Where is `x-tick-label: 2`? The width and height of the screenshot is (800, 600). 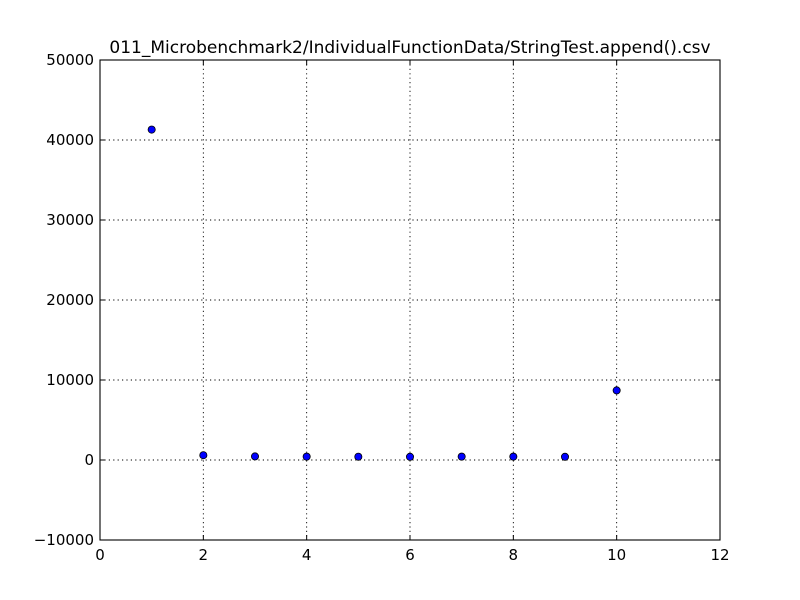 x-tick-label: 2 is located at coordinates (204, 555).